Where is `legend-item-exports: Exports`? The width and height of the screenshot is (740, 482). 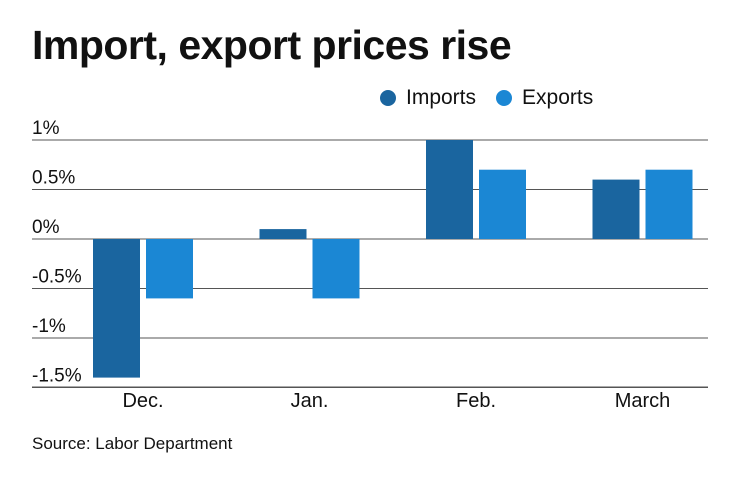
legend-item-exports: Exports is located at coordinates (544, 98).